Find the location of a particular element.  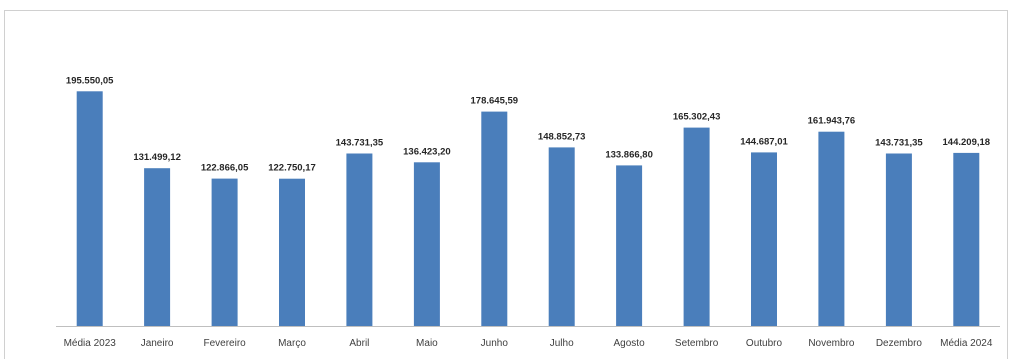

x-tick-label-4: Abril is located at coordinates (359, 343).